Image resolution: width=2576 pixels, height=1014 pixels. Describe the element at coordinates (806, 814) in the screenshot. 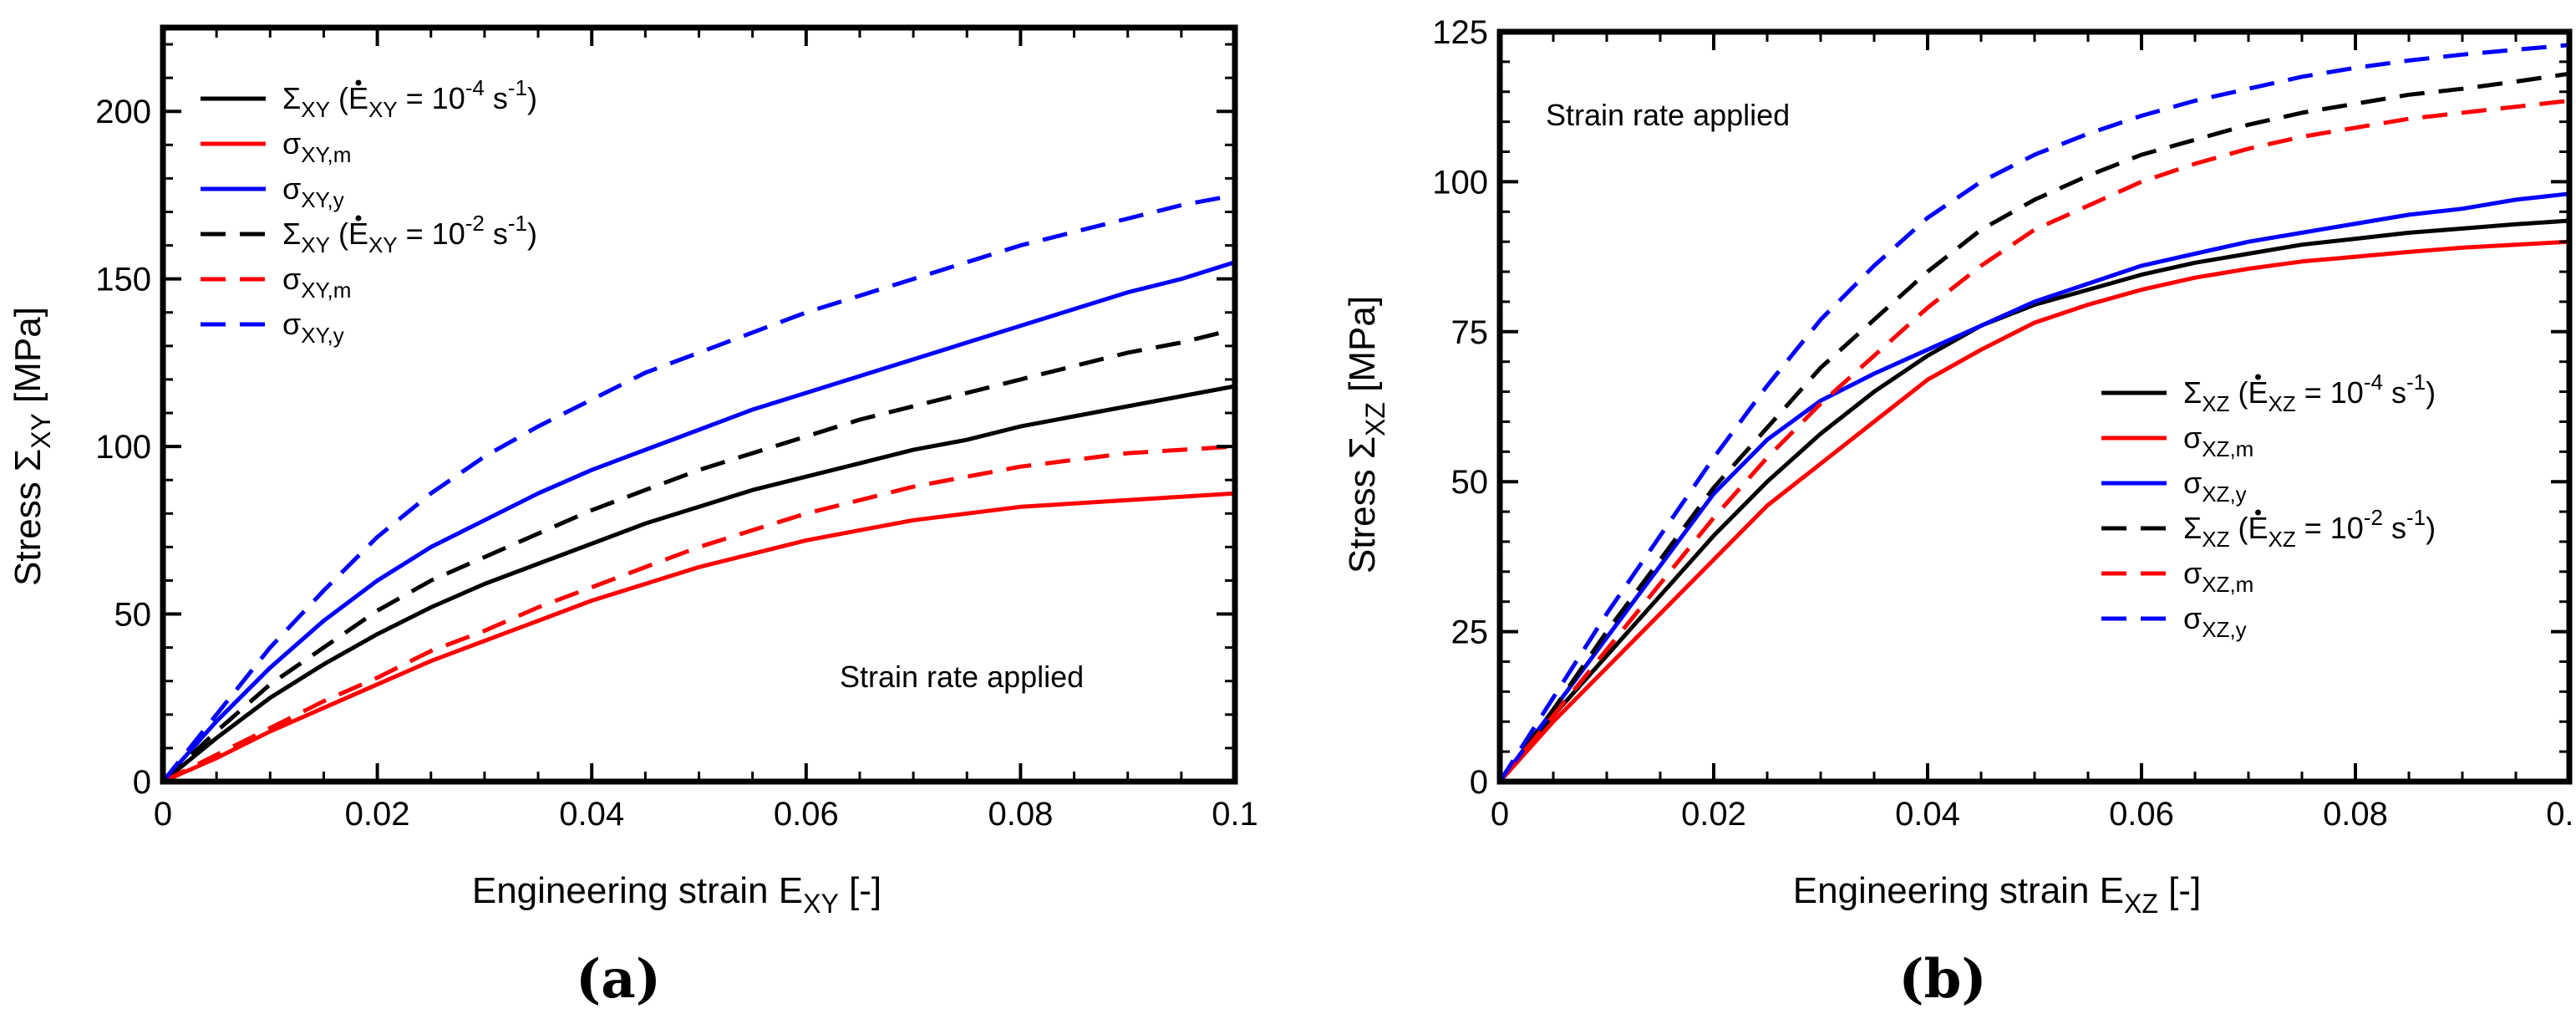

I see `panel-a-x-tick-label: 0.06` at that location.